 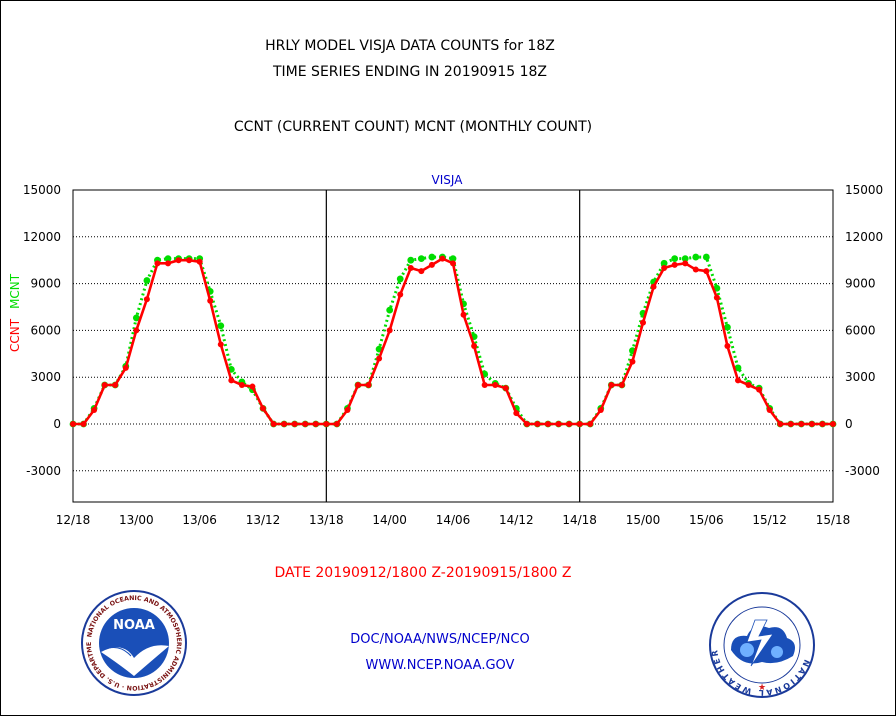 What do you see at coordinates (860, 377) in the screenshot?
I see `y-tick-label-right: 3000` at bounding box center [860, 377].